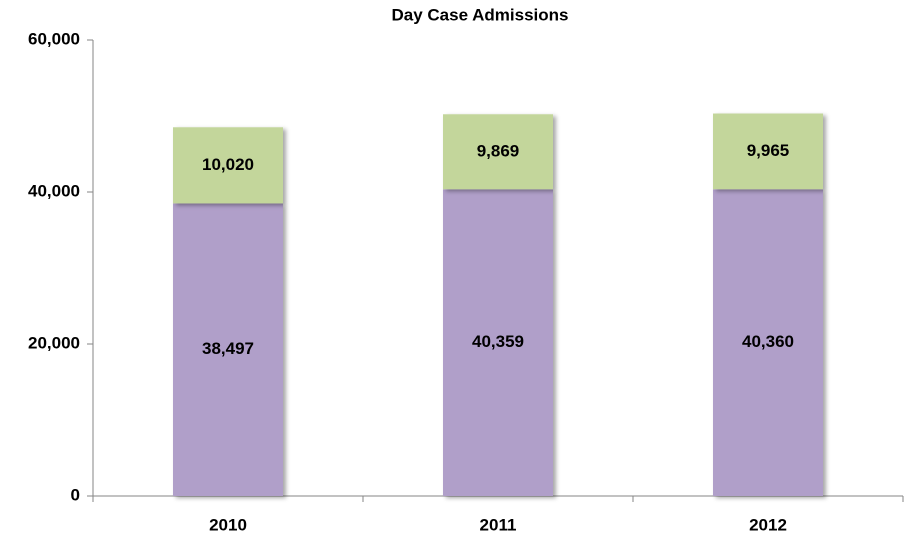 The image size is (907, 548). What do you see at coordinates (480, 14) in the screenshot?
I see `chart-title: Day Case Admissions` at bounding box center [480, 14].